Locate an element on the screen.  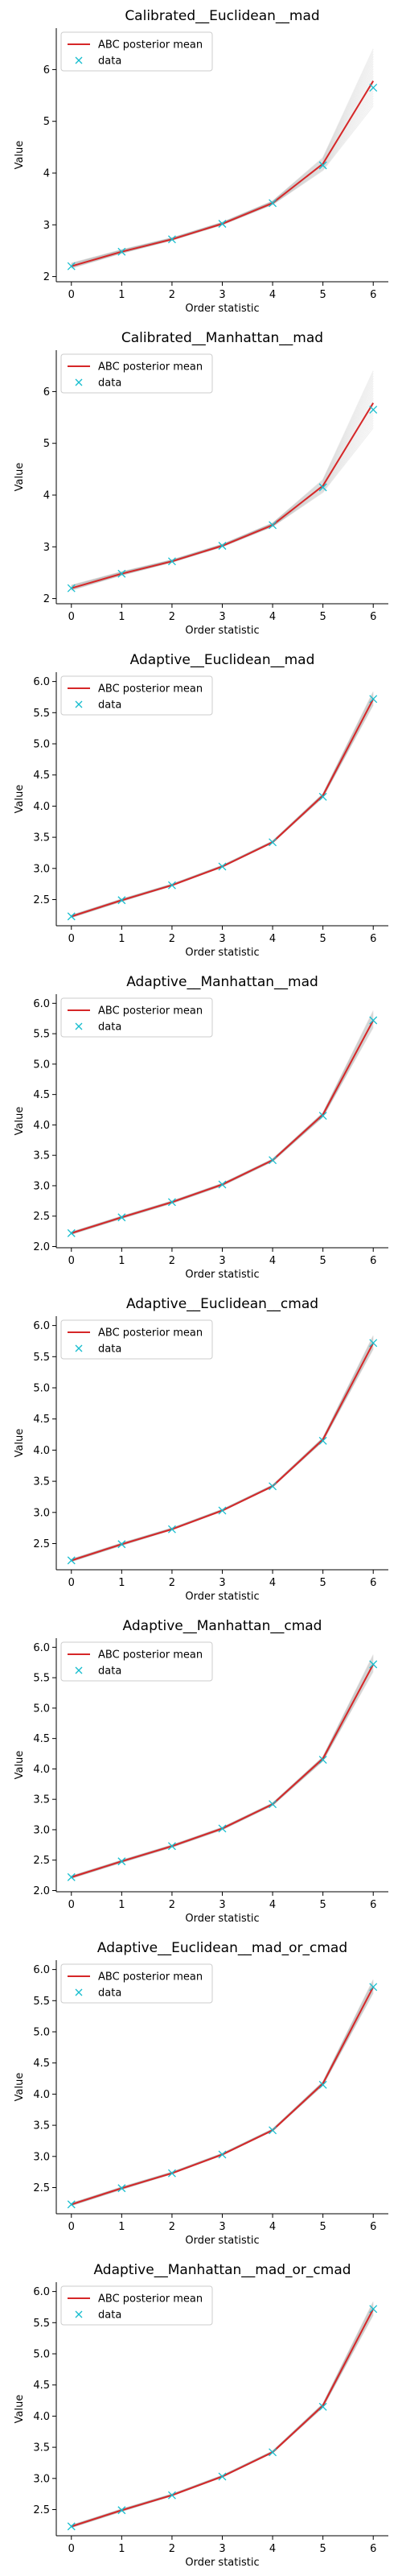
x-tick-label: 3 is located at coordinates (222, 2549).